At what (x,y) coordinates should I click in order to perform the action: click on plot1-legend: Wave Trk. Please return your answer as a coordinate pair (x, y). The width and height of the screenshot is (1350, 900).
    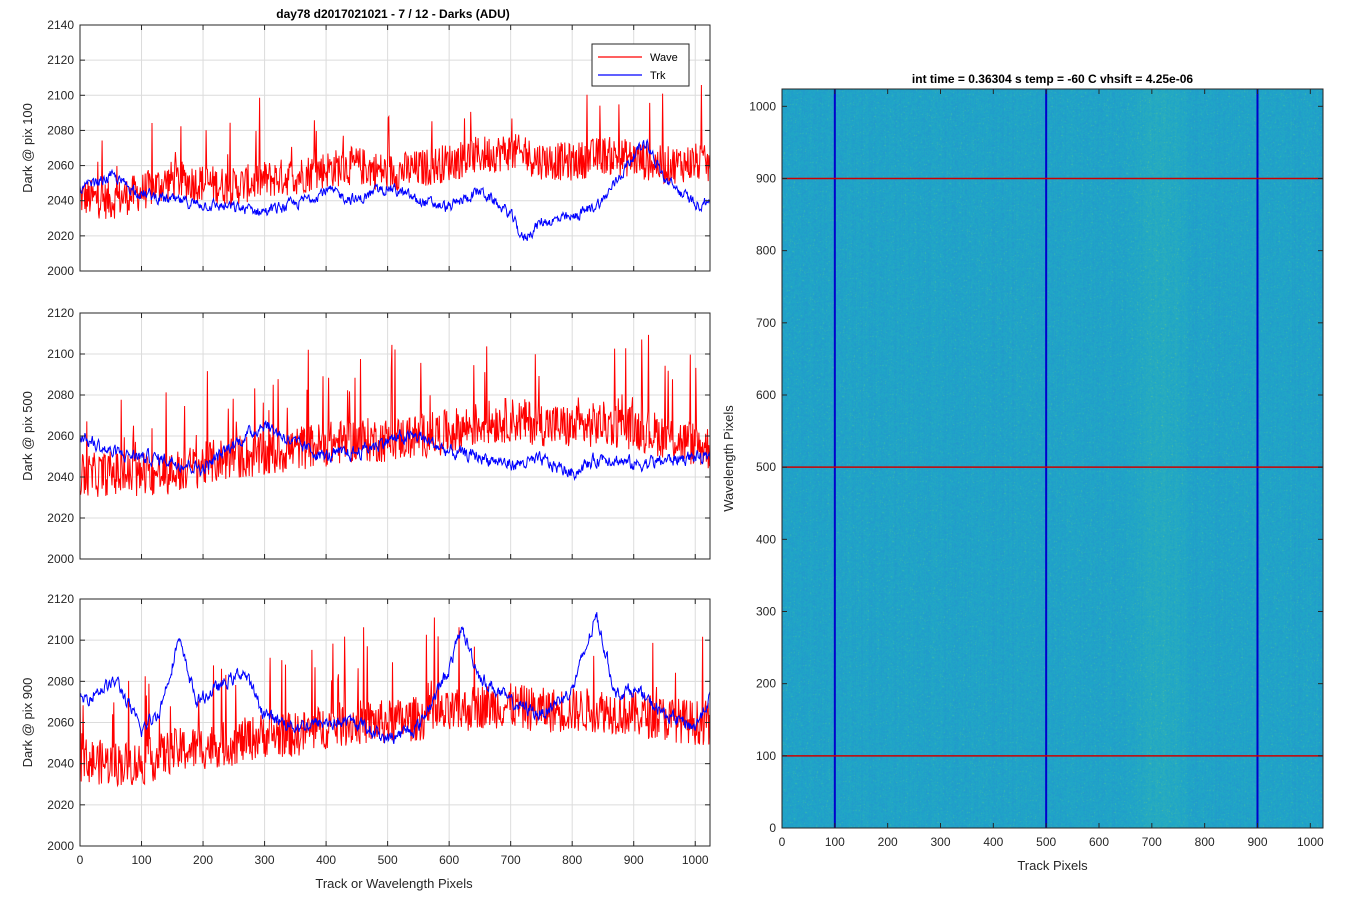
    Looking at the image, I should click on (640, 65).